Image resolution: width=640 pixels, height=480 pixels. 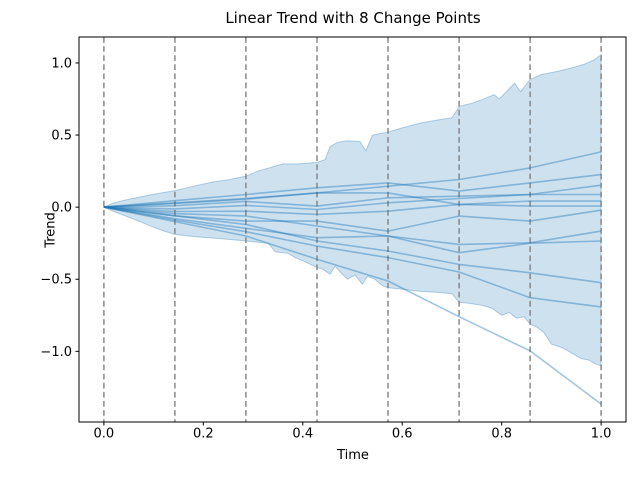 What do you see at coordinates (56, 352) in the screenshot?
I see `y-tick-label: −1.0` at bounding box center [56, 352].